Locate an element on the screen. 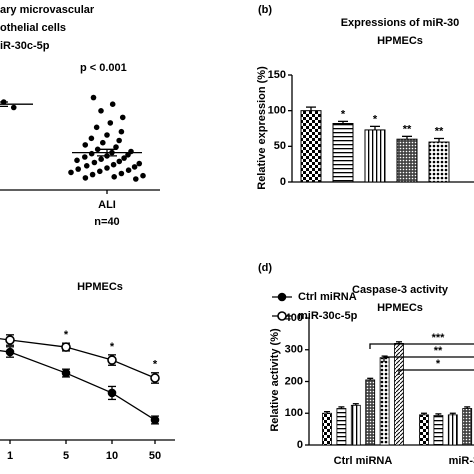 Image resolution: width=474 pixels, height=474 pixels. series-line is located at coordinates (78, 385).